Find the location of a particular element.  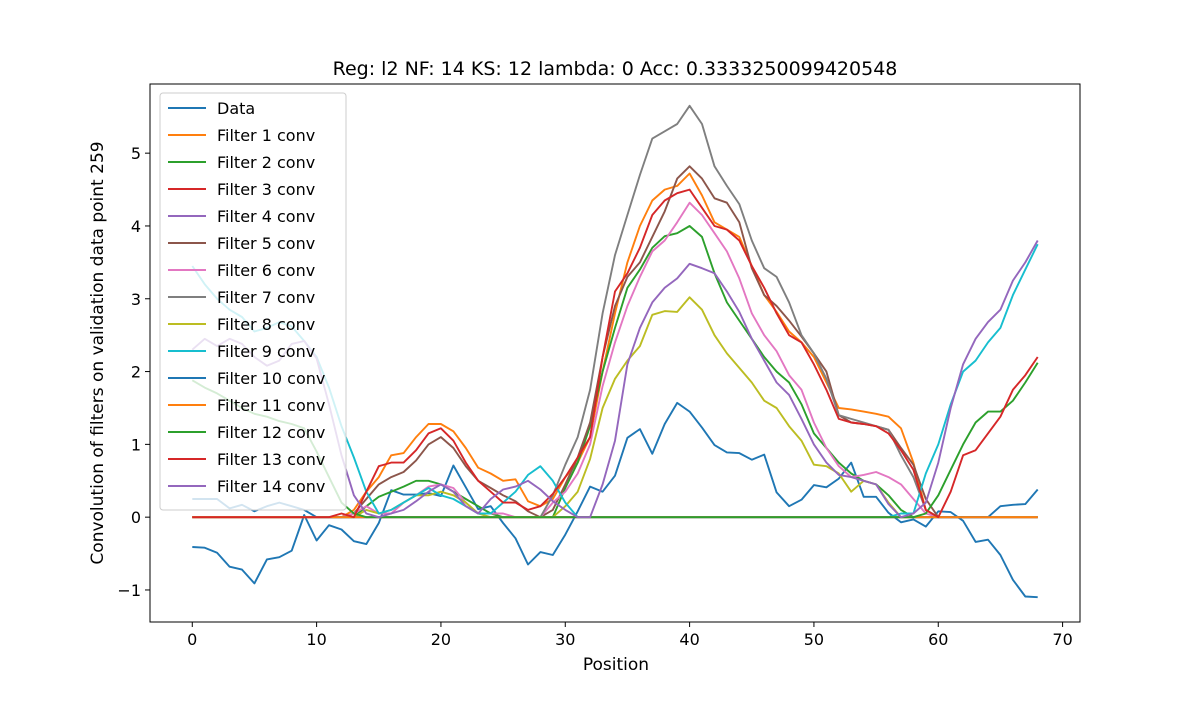

y-tick-label-3: 2 is located at coordinates (136, 372).